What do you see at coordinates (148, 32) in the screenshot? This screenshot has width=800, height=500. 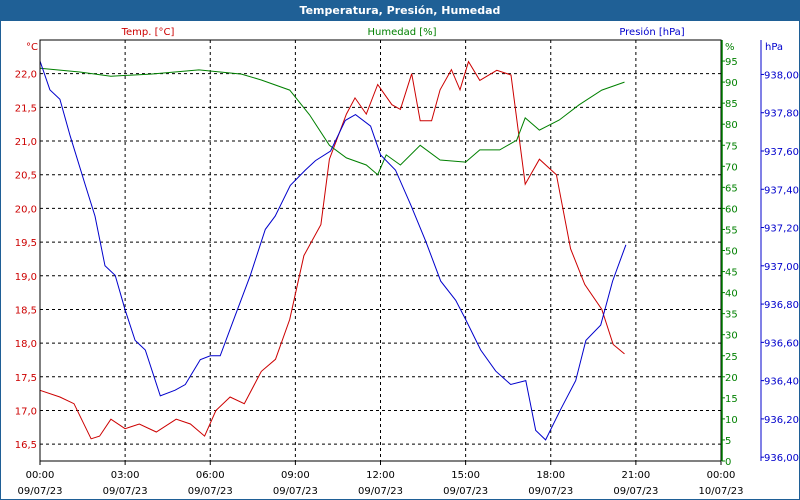 I see `legend-temp: Temp. [°C]` at bounding box center [148, 32].